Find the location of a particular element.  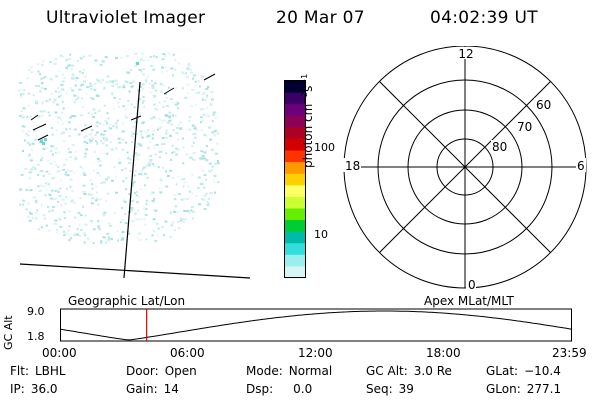

mlt-label-12: 12 is located at coordinates (465, 54).